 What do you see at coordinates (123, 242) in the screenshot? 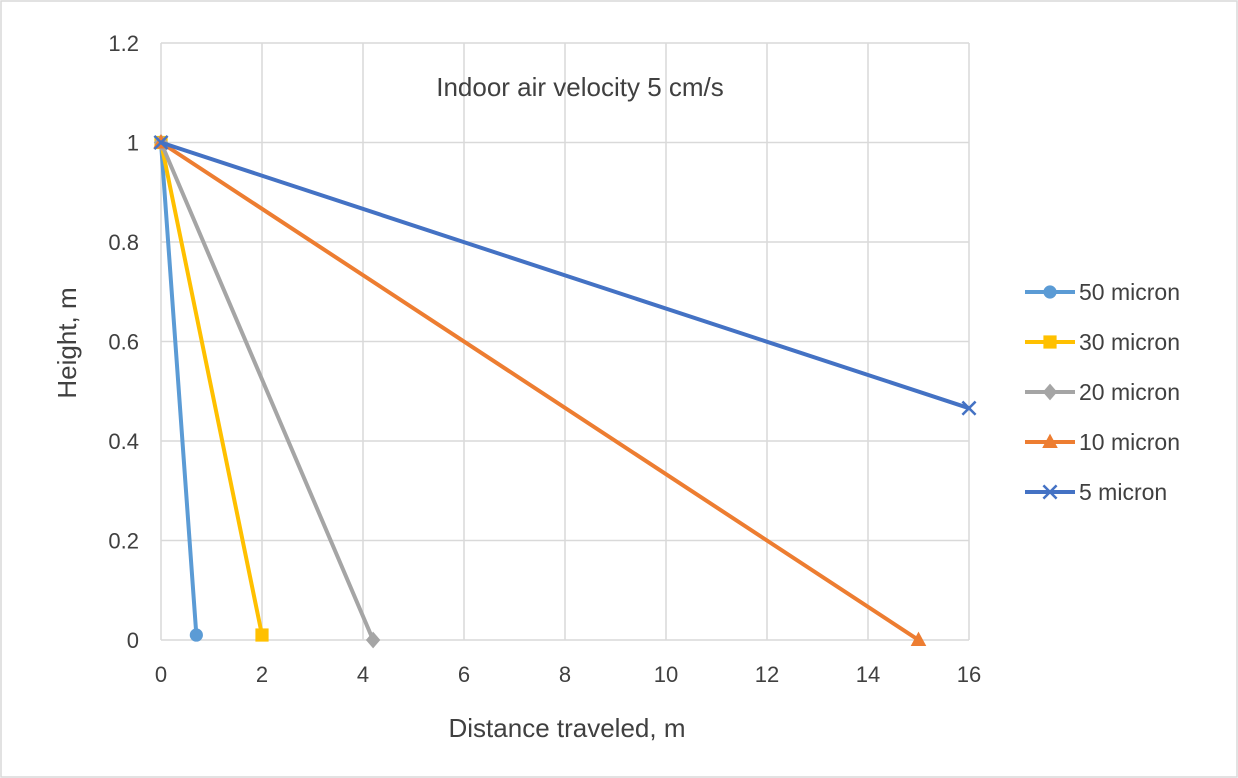
I see `y-tick-label: 0.8` at bounding box center [123, 242].